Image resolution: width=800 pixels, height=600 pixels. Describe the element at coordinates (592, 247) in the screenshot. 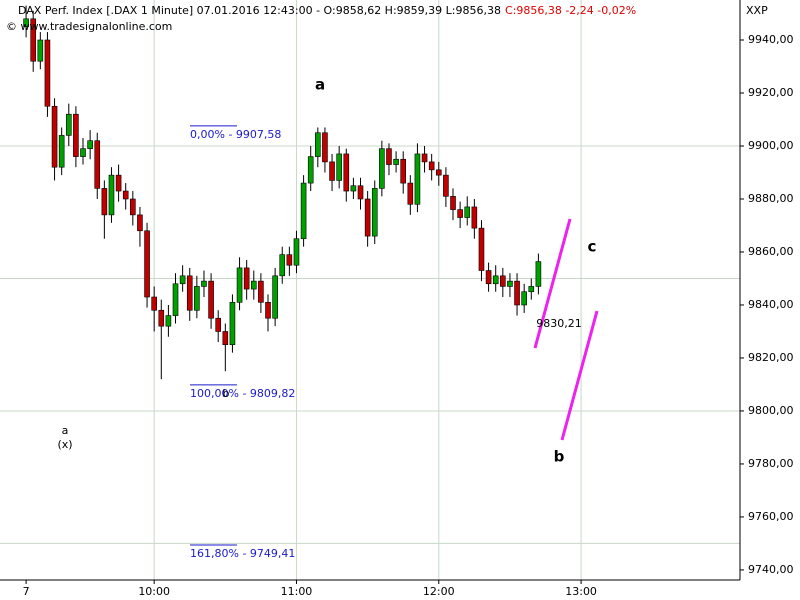

I see `annotation: c` at that location.